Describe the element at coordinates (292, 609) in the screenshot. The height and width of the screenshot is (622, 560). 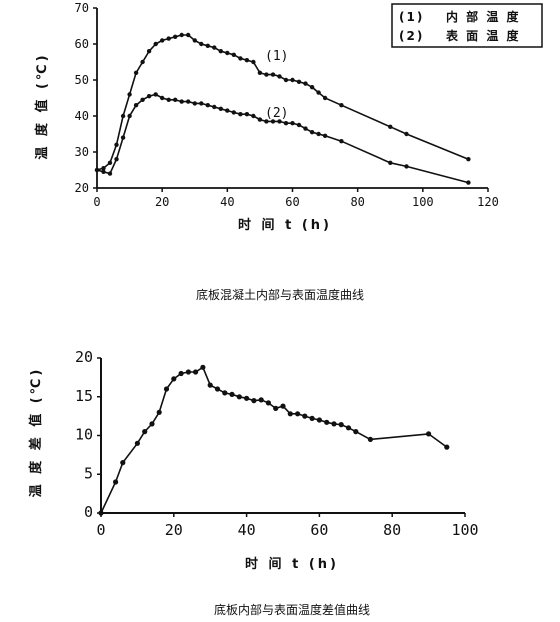
I see `chart-2-caption: 底板内部与表面温度差值曲线` at that location.